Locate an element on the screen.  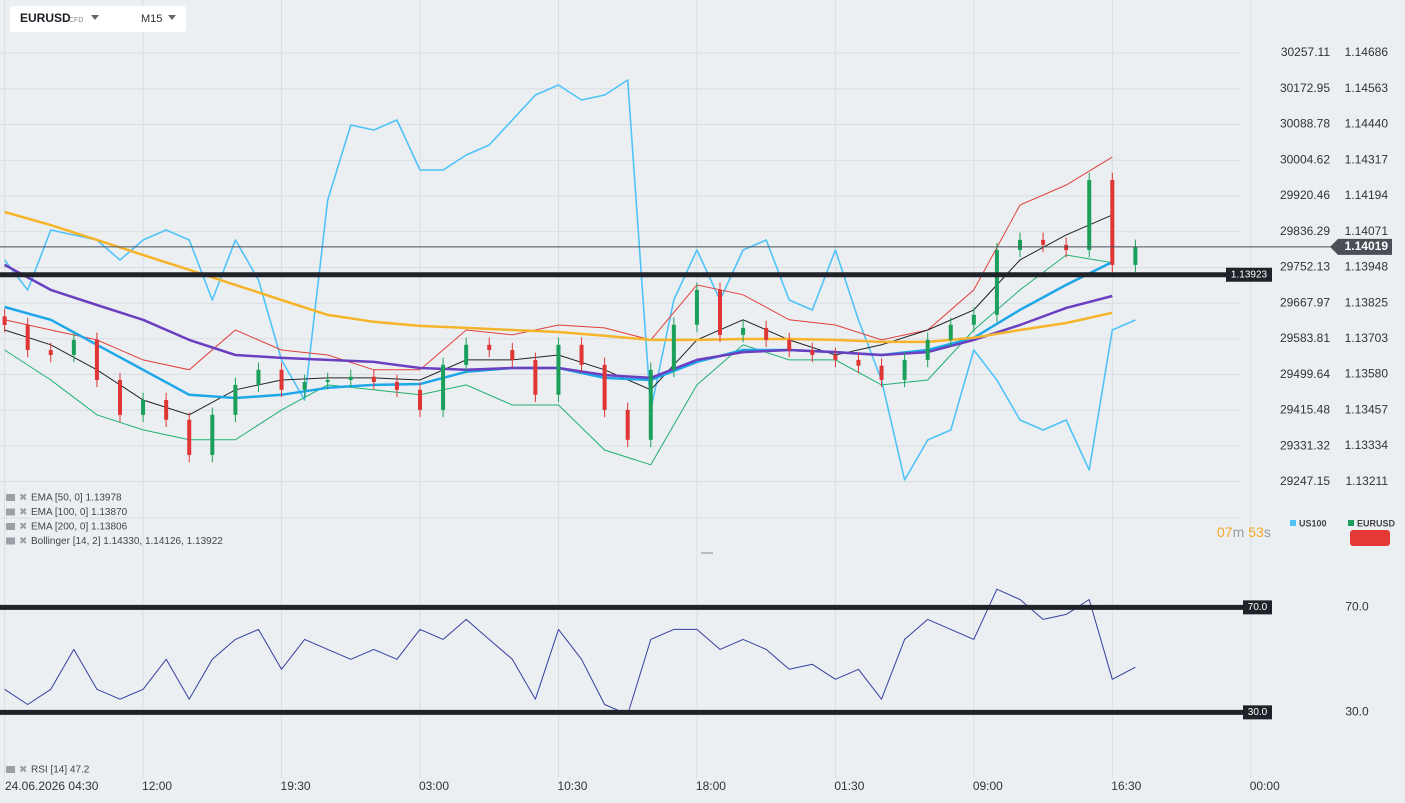
y2-tick-label: 29836.29 is located at coordinates (1305, 231).